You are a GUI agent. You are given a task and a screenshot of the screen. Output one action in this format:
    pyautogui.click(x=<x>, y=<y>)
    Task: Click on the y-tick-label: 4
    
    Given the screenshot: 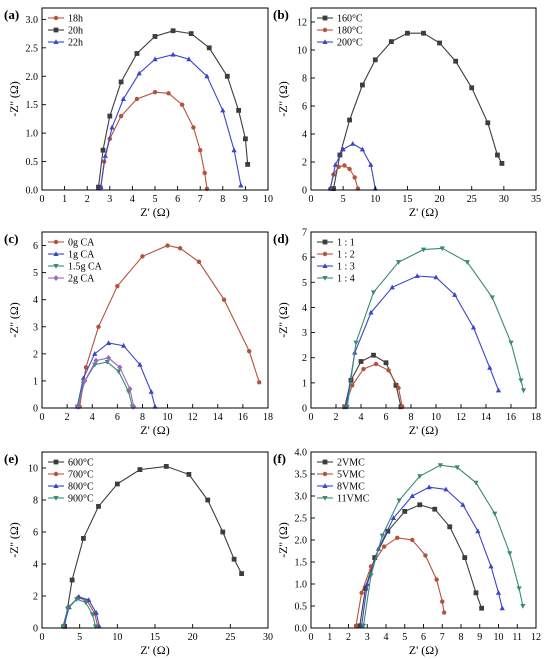 What is the action you would take?
    pyautogui.click(x=35, y=565)
    